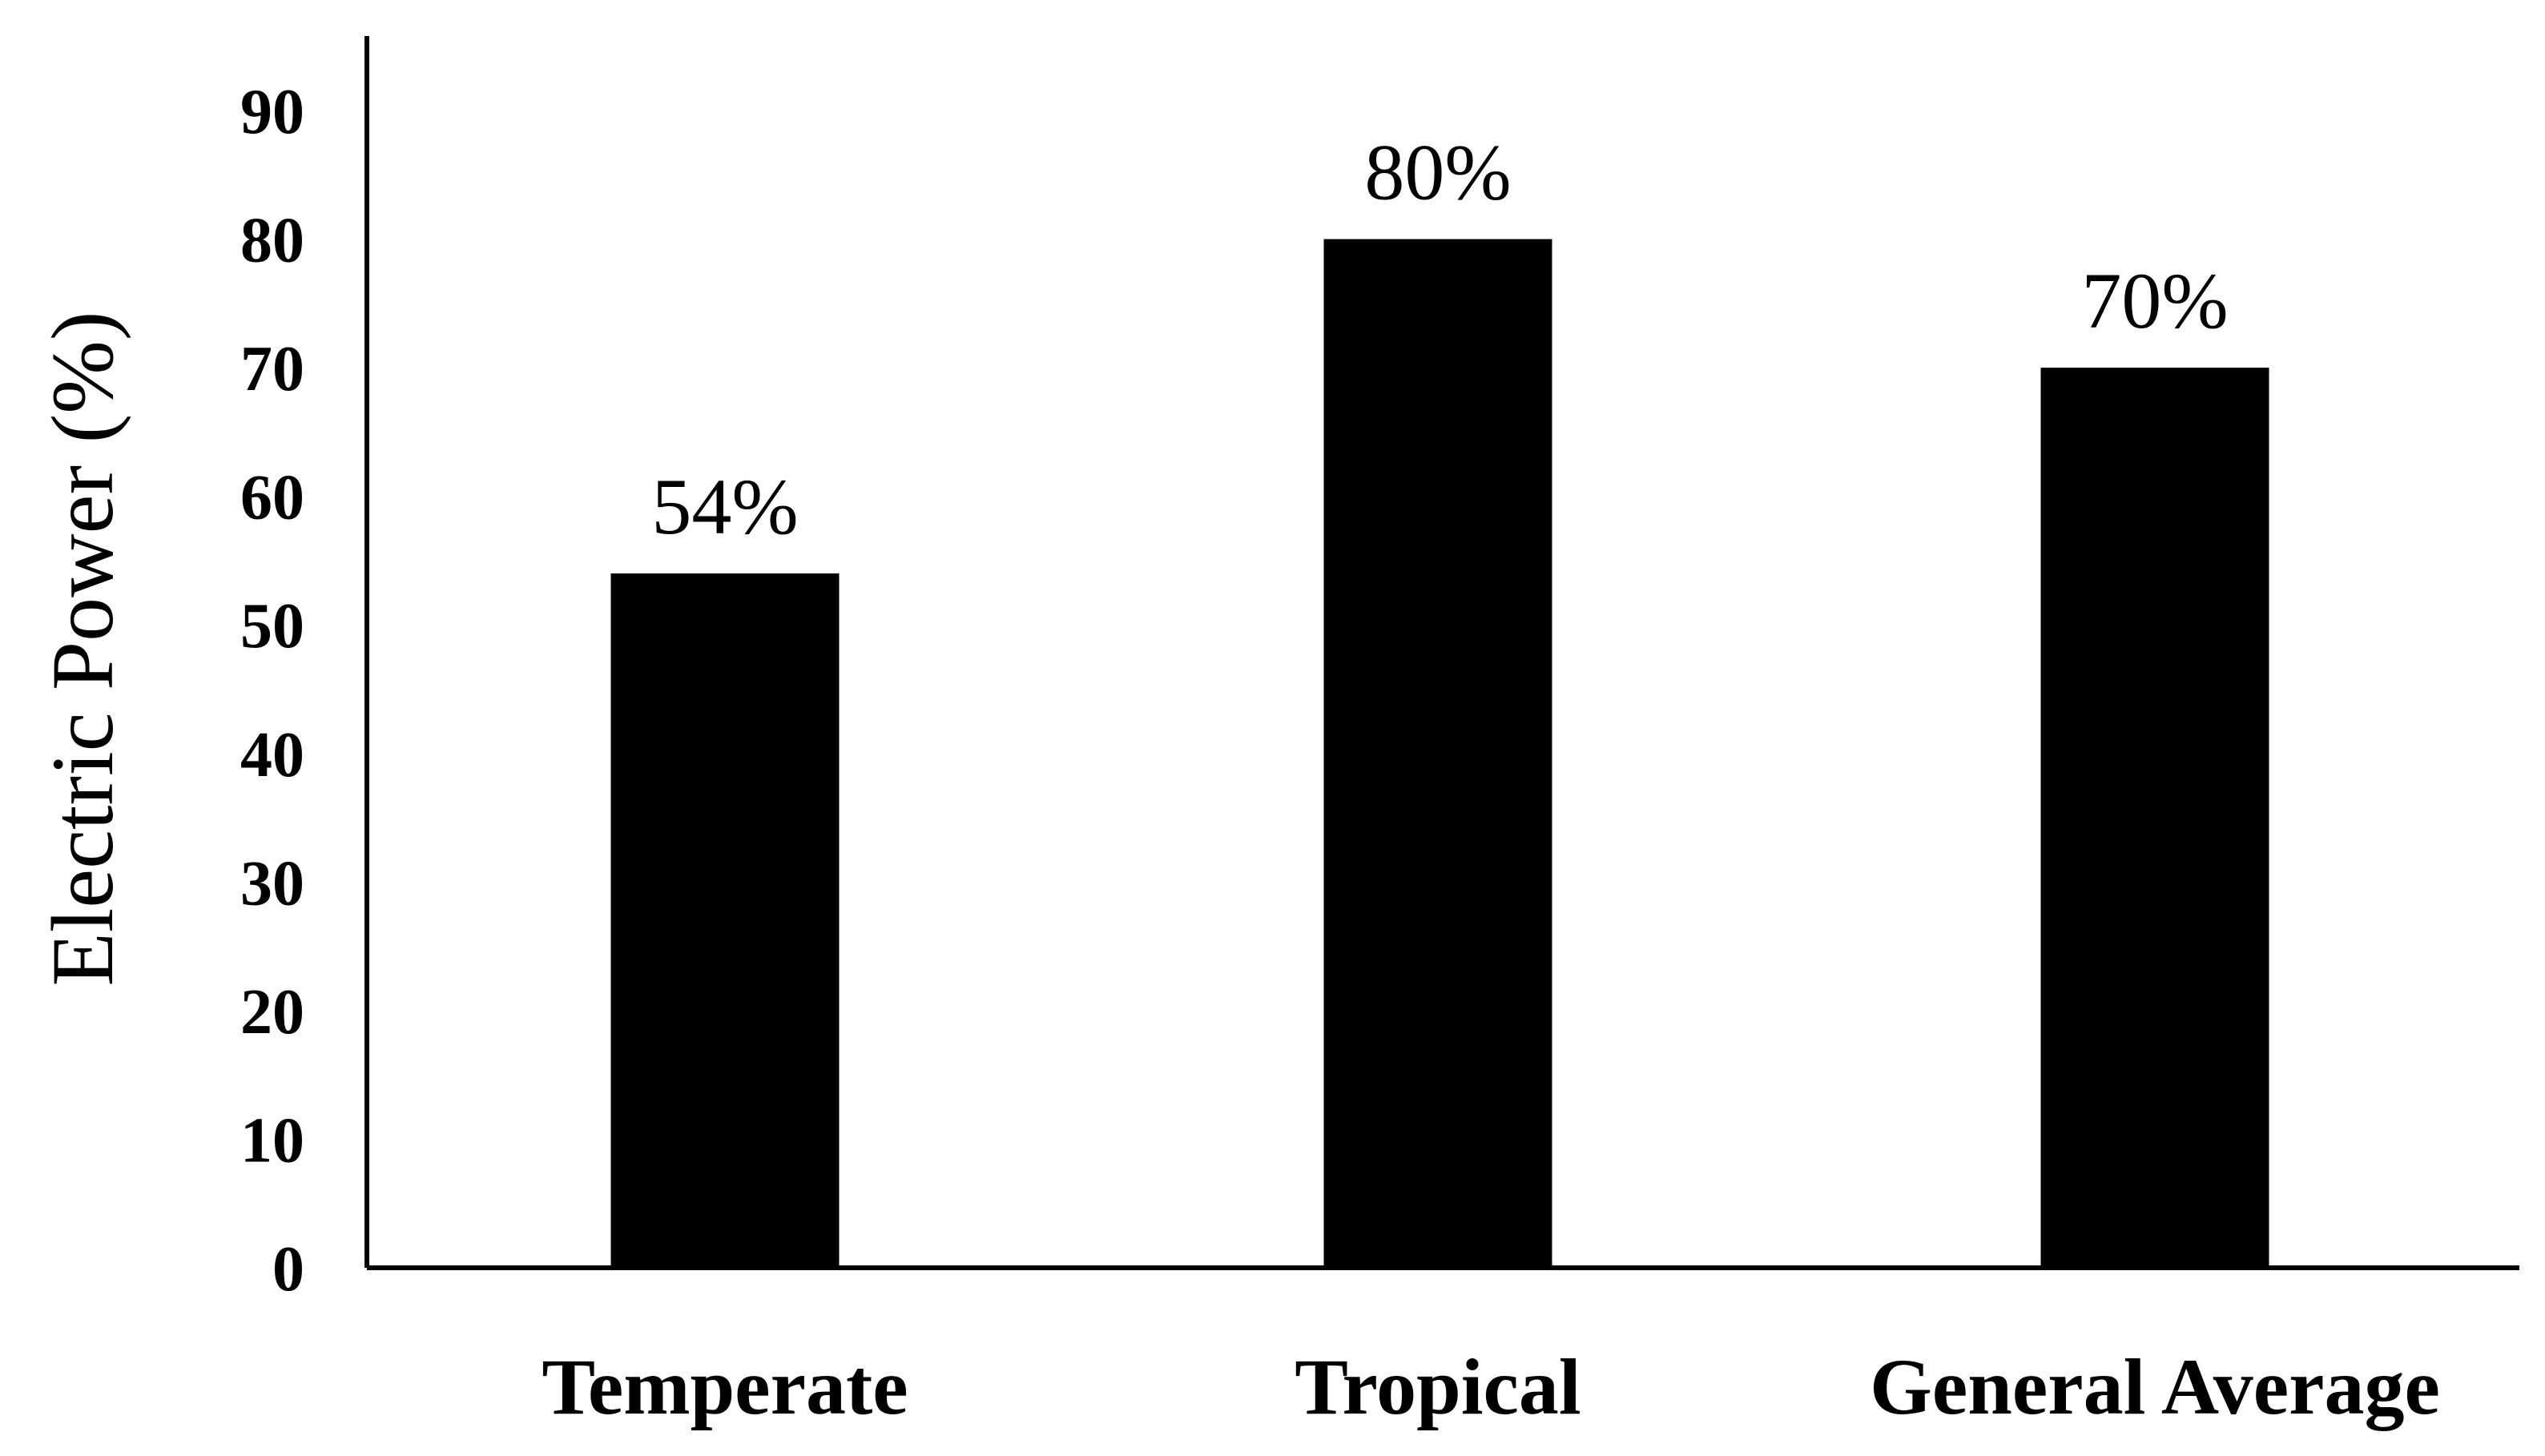  What do you see at coordinates (272, 626) in the screenshot?
I see `y-tick-label: 50` at bounding box center [272, 626].